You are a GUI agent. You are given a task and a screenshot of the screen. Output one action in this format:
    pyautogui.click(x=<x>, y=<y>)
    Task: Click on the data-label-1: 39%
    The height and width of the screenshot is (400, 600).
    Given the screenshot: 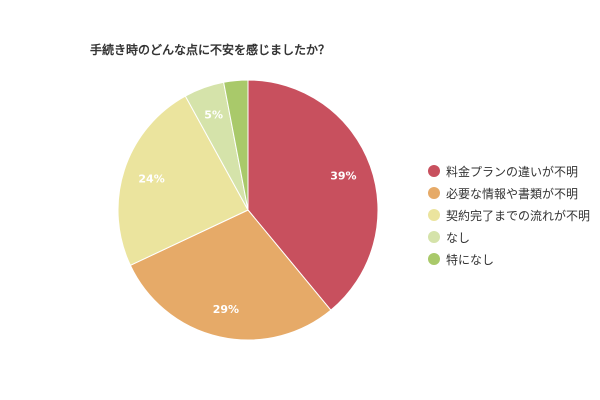 What is the action you would take?
    pyautogui.click(x=343, y=176)
    